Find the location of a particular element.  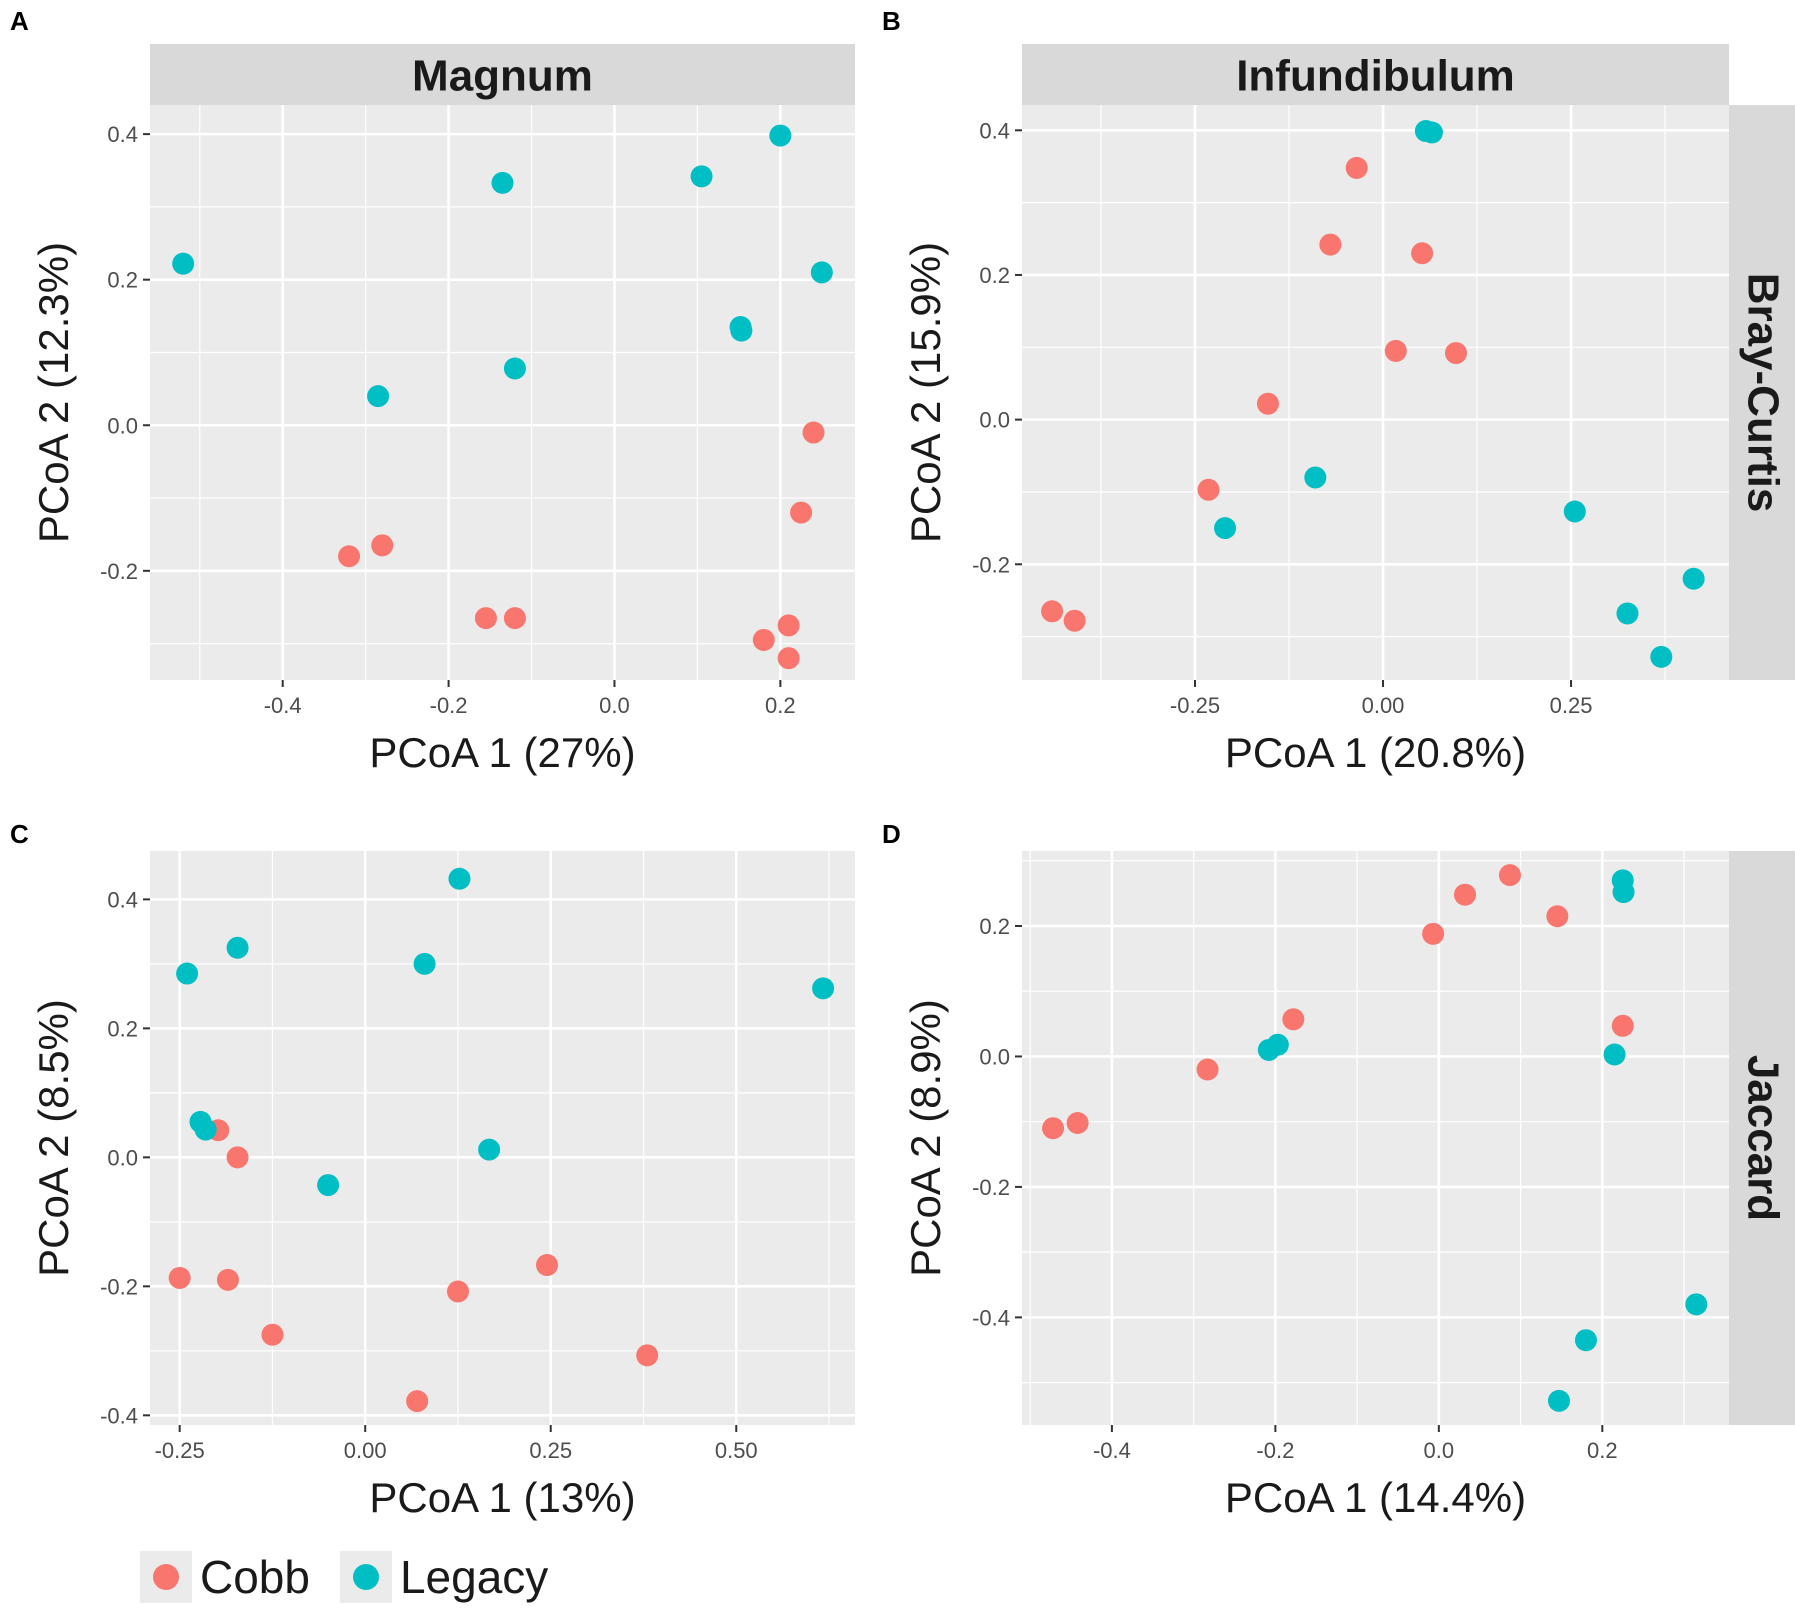

x-axis-title: PCoA 1 (27%) is located at coordinates (502, 752).